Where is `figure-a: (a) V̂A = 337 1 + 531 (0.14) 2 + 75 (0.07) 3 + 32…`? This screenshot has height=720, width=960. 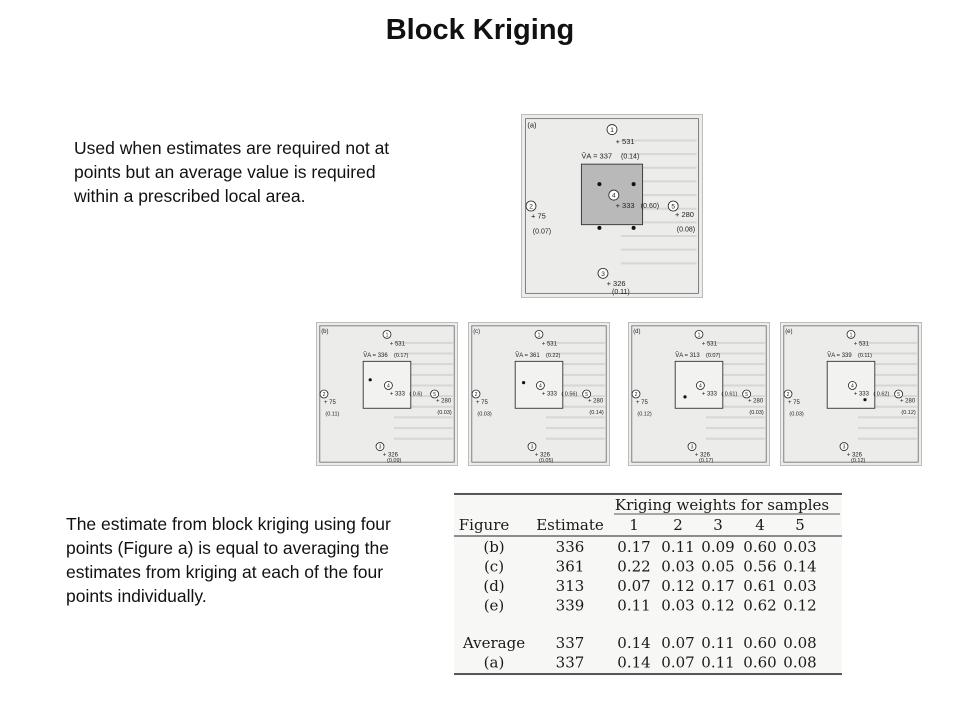
figure-a: (a) V̂A = 337 1 + 531 (0.14) 2 + 75 (0.07) 3 + 32… is located at coordinates (612, 206).